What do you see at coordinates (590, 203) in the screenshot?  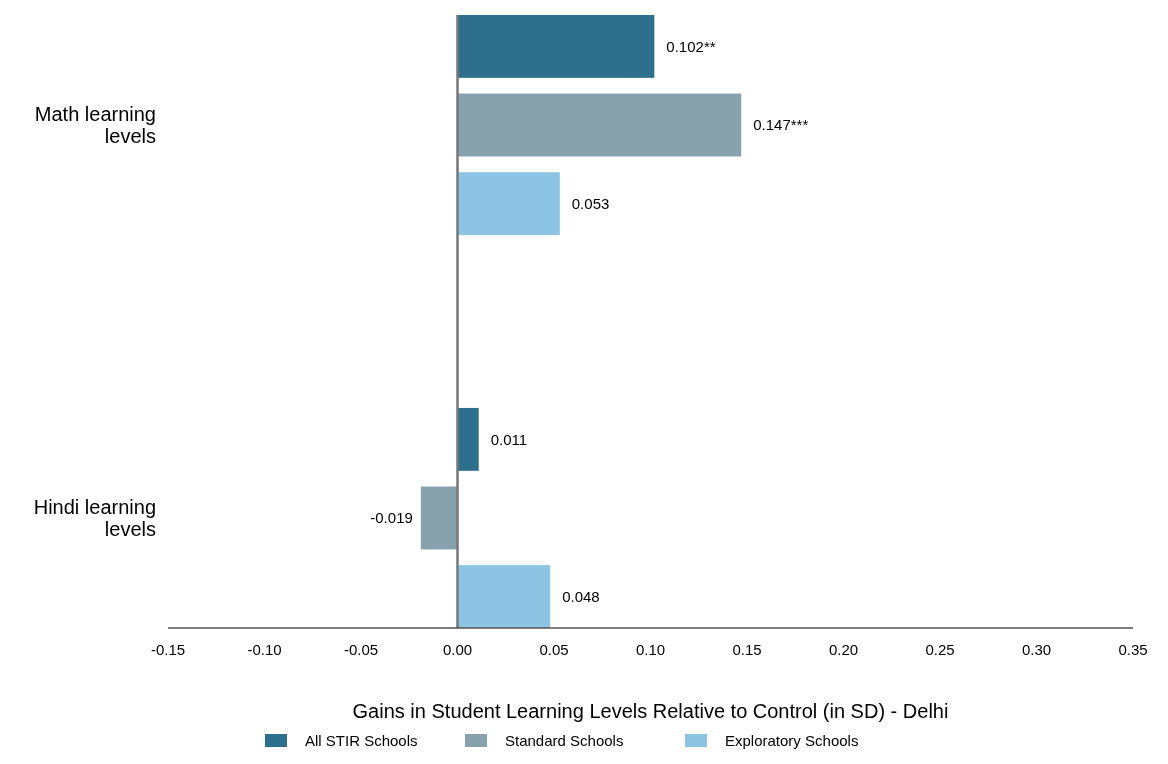 I see `data-label: 0.053` at bounding box center [590, 203].